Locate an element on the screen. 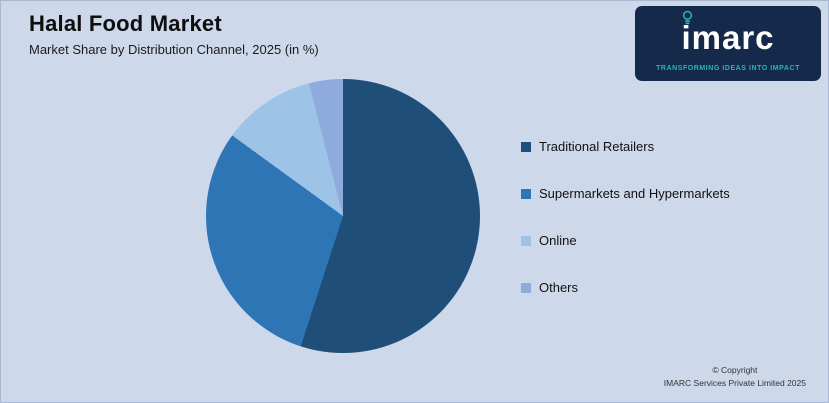 The height and width of the screenshot is (403, 829). copyright-line2: IMARC Services Private Limited 2025 is located at coordinates (734, 383).